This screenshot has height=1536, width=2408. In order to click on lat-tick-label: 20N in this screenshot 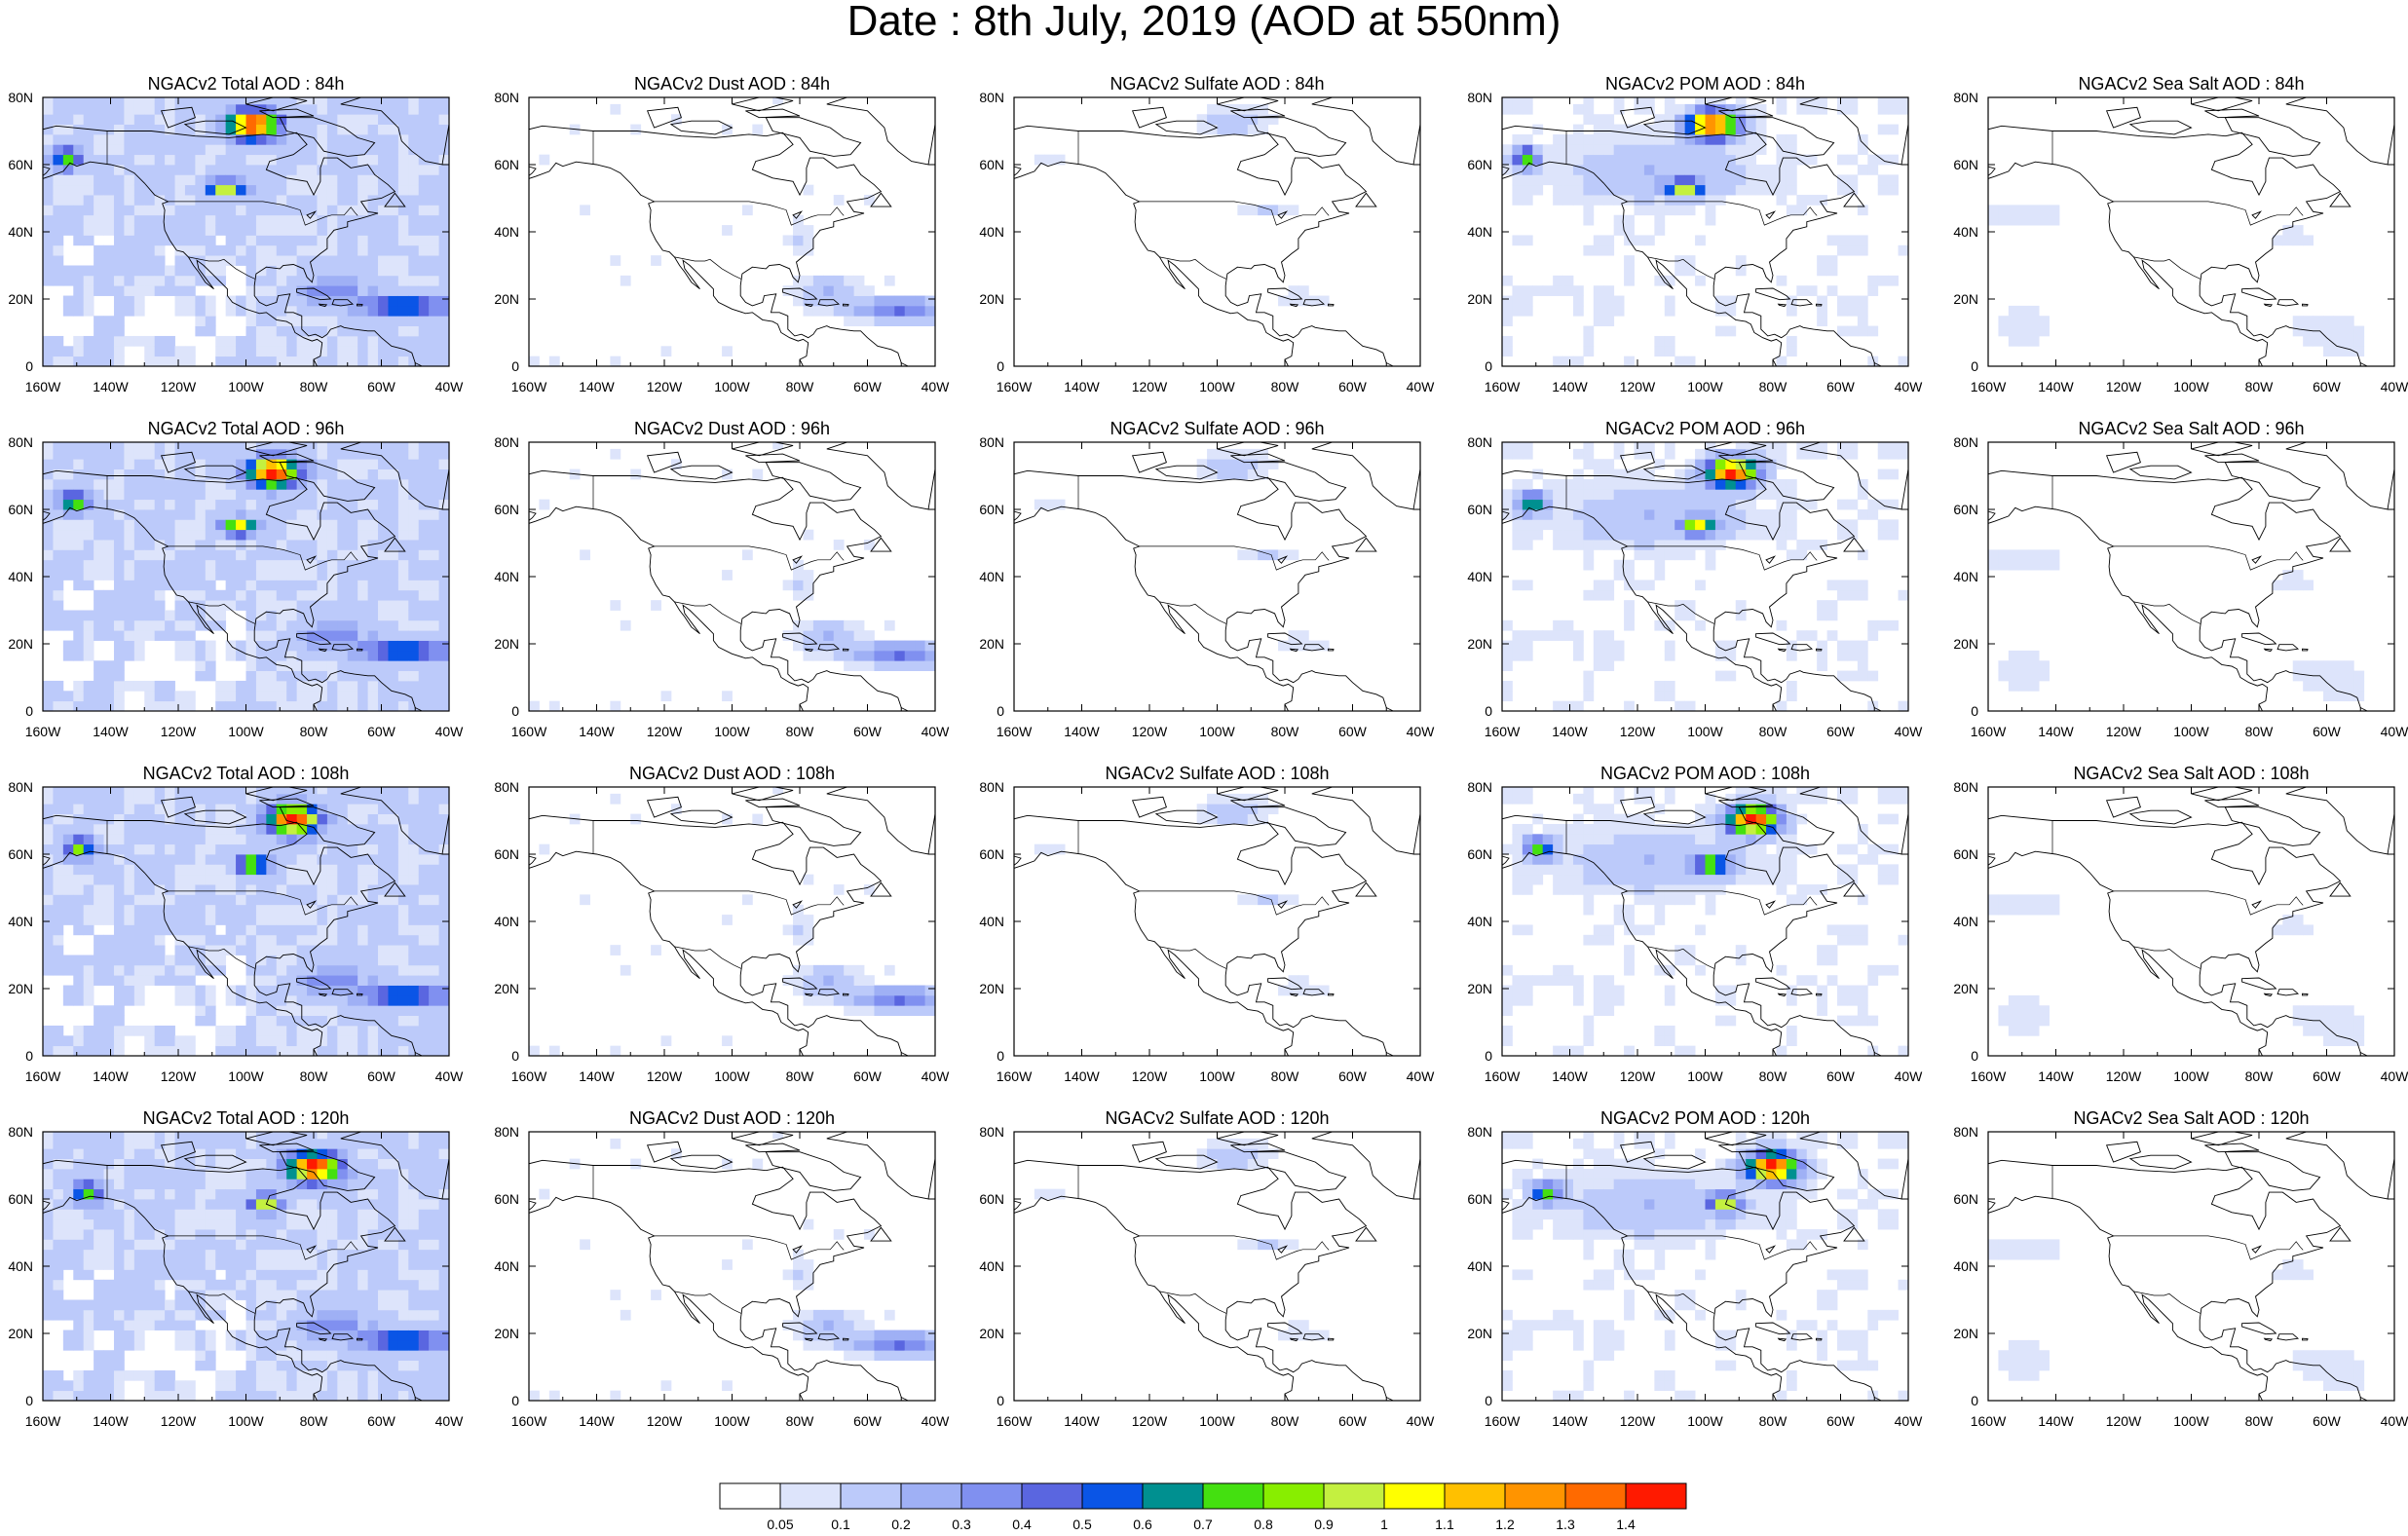, I will do `click(1479, 644)`.